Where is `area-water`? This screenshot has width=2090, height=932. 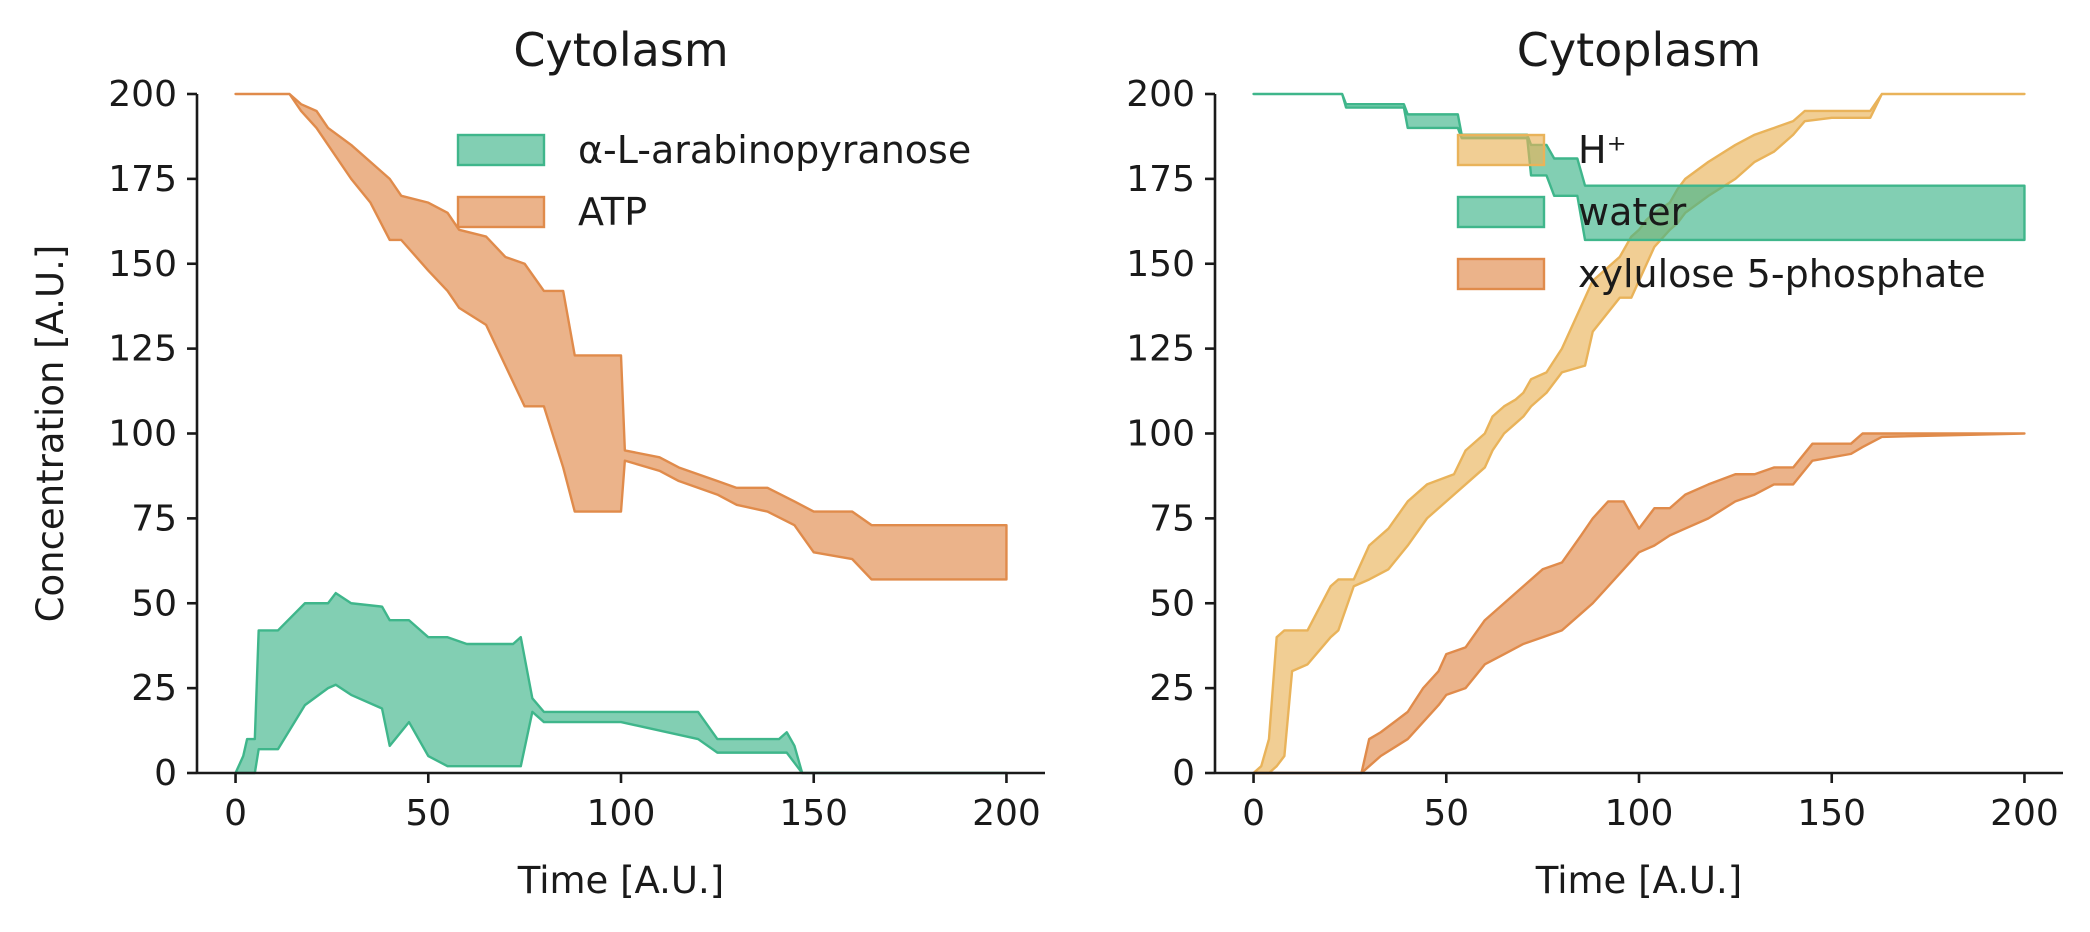 area-water is located at coordinates (1639, 167).